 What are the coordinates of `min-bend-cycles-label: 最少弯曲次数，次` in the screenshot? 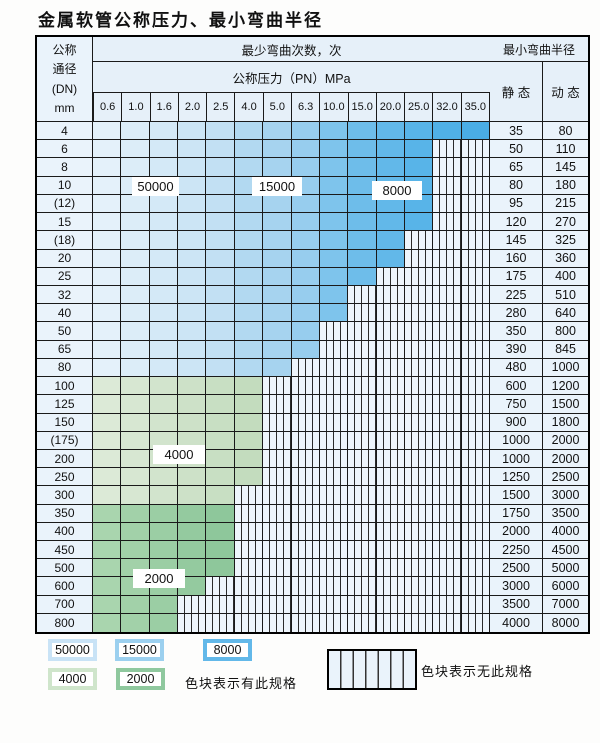 It's located at (291, 49).